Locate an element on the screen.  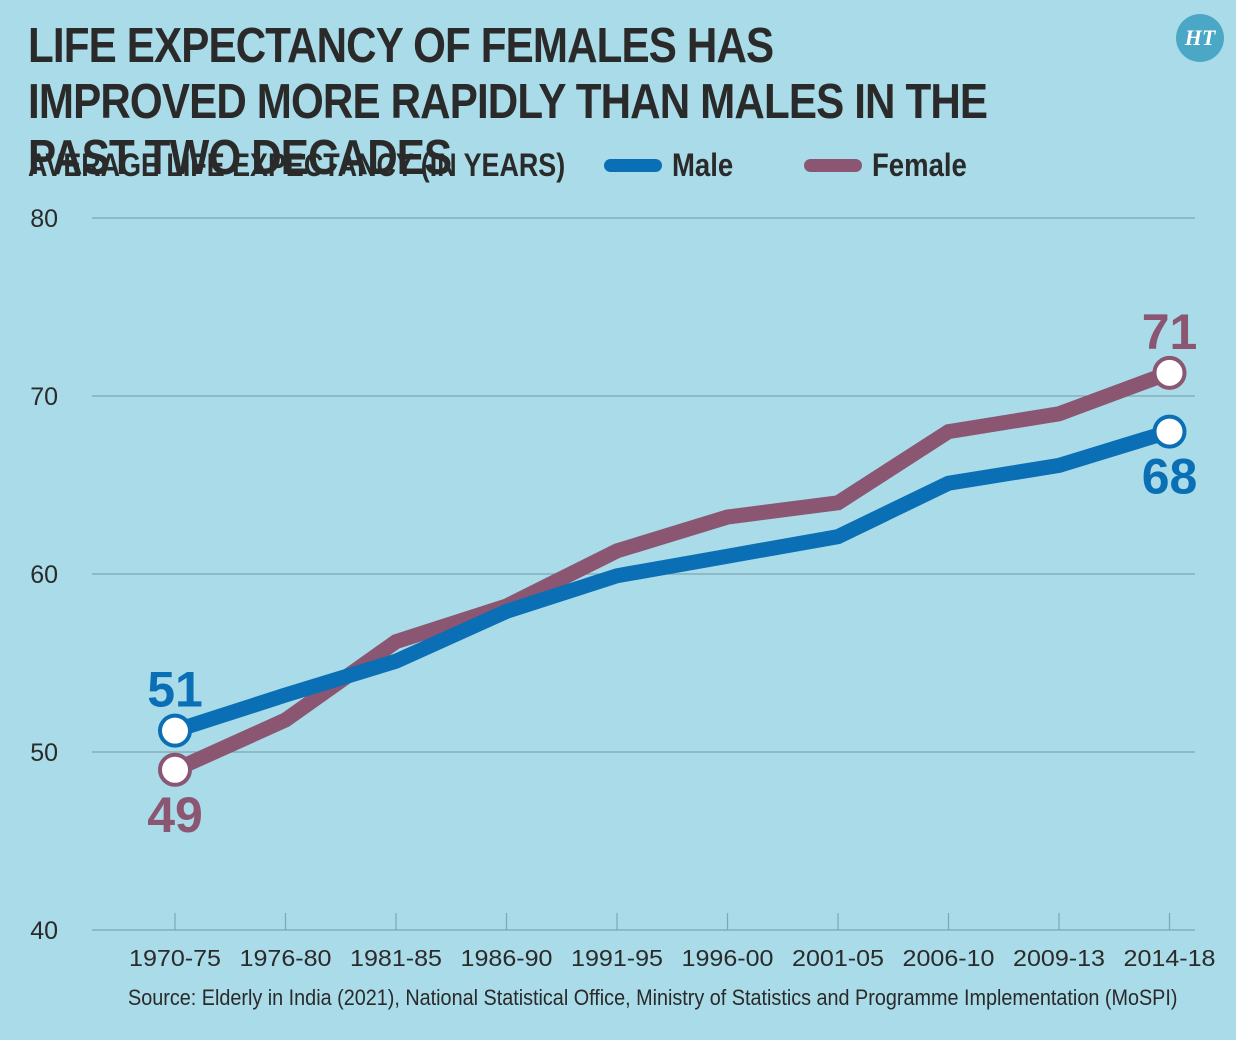
x-tick-label-5: 1996-00 is located at coordinates (728, 958).